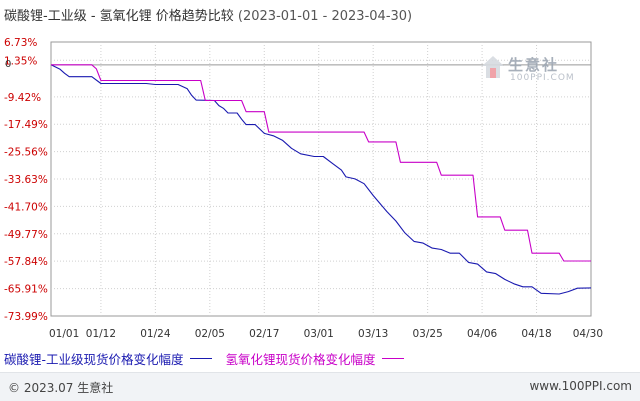 The width and height of the screenshot is (640, 401). I want to click on zero-label: 0, so click(8, 64).